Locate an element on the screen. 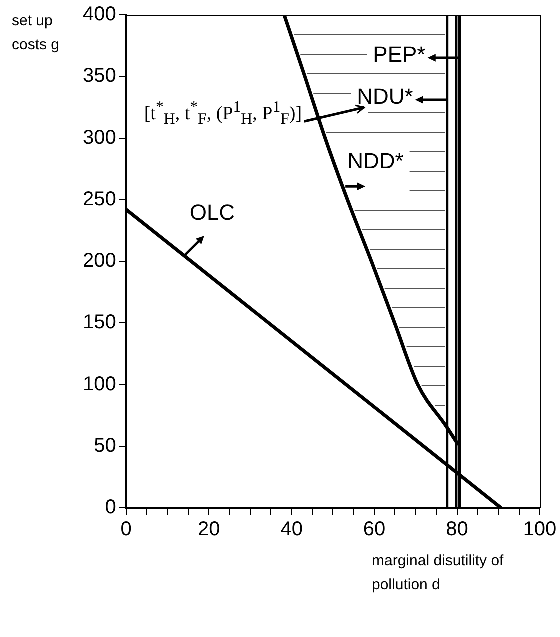 This screenshot has width=560, height=637. y-axis-title: set up costs g is located at coordinates (36, 33).